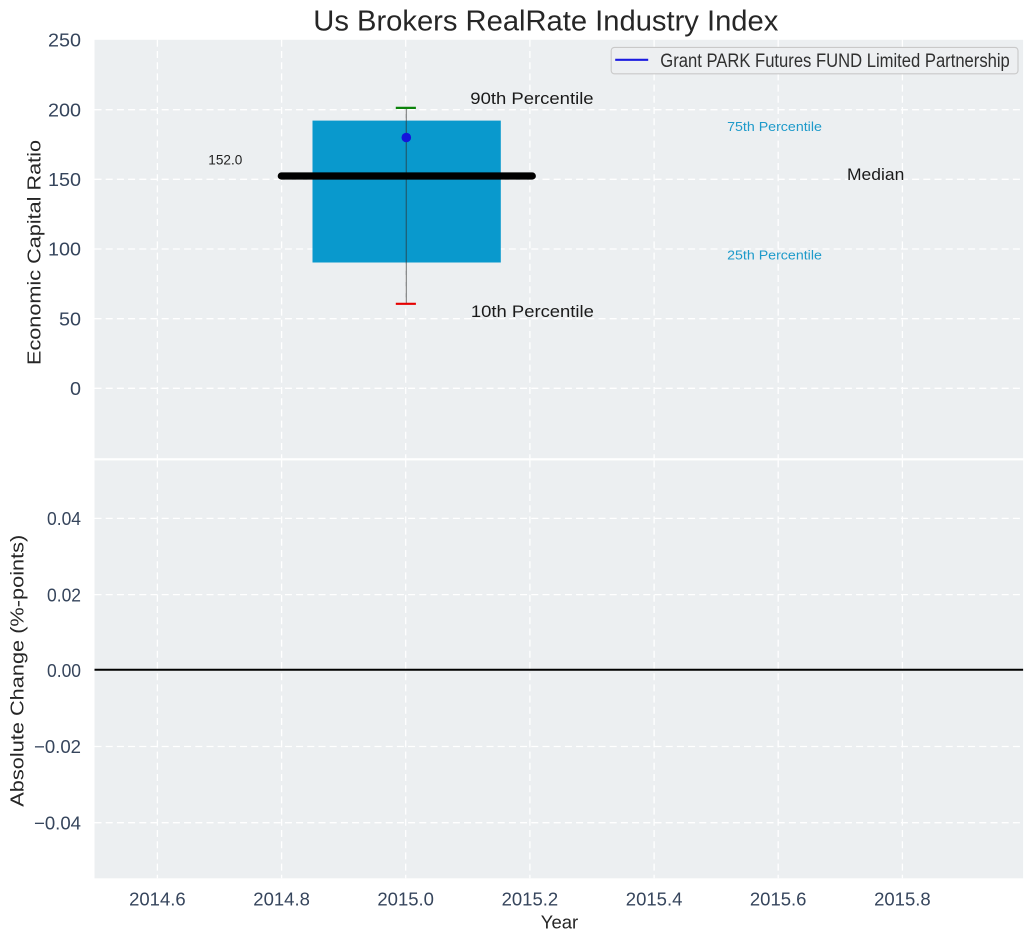 Image resolution: width=1034 pixels, height=942 pixels. I want to click on svg-text: −0.04, so click(57, 822).